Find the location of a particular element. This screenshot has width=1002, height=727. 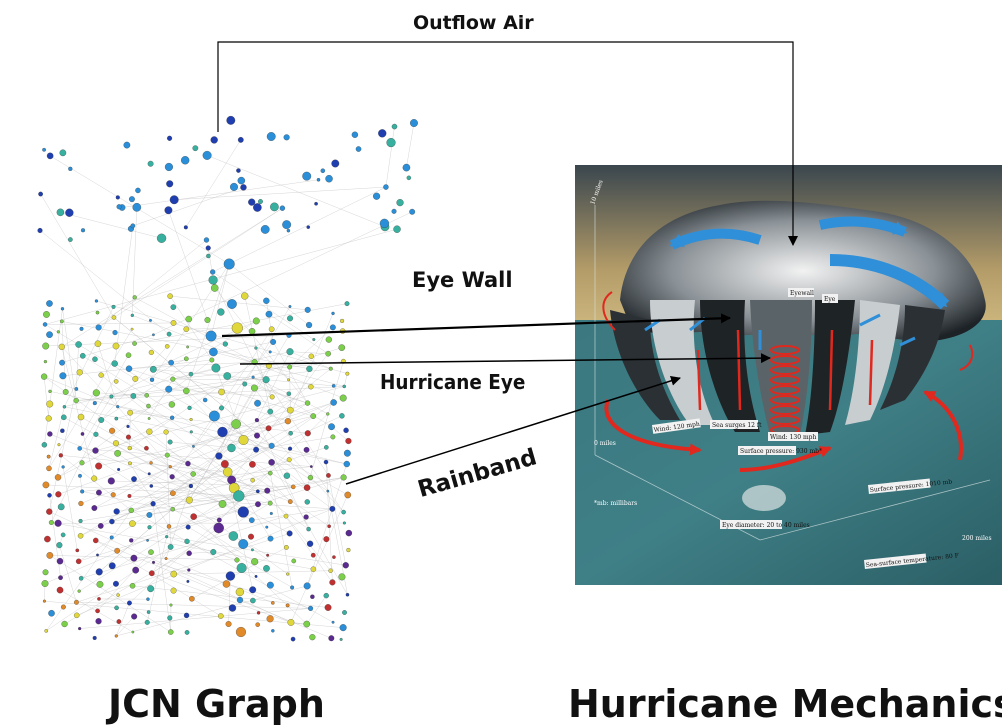

outflow-arrow-top is located at coordinates (863, 226).